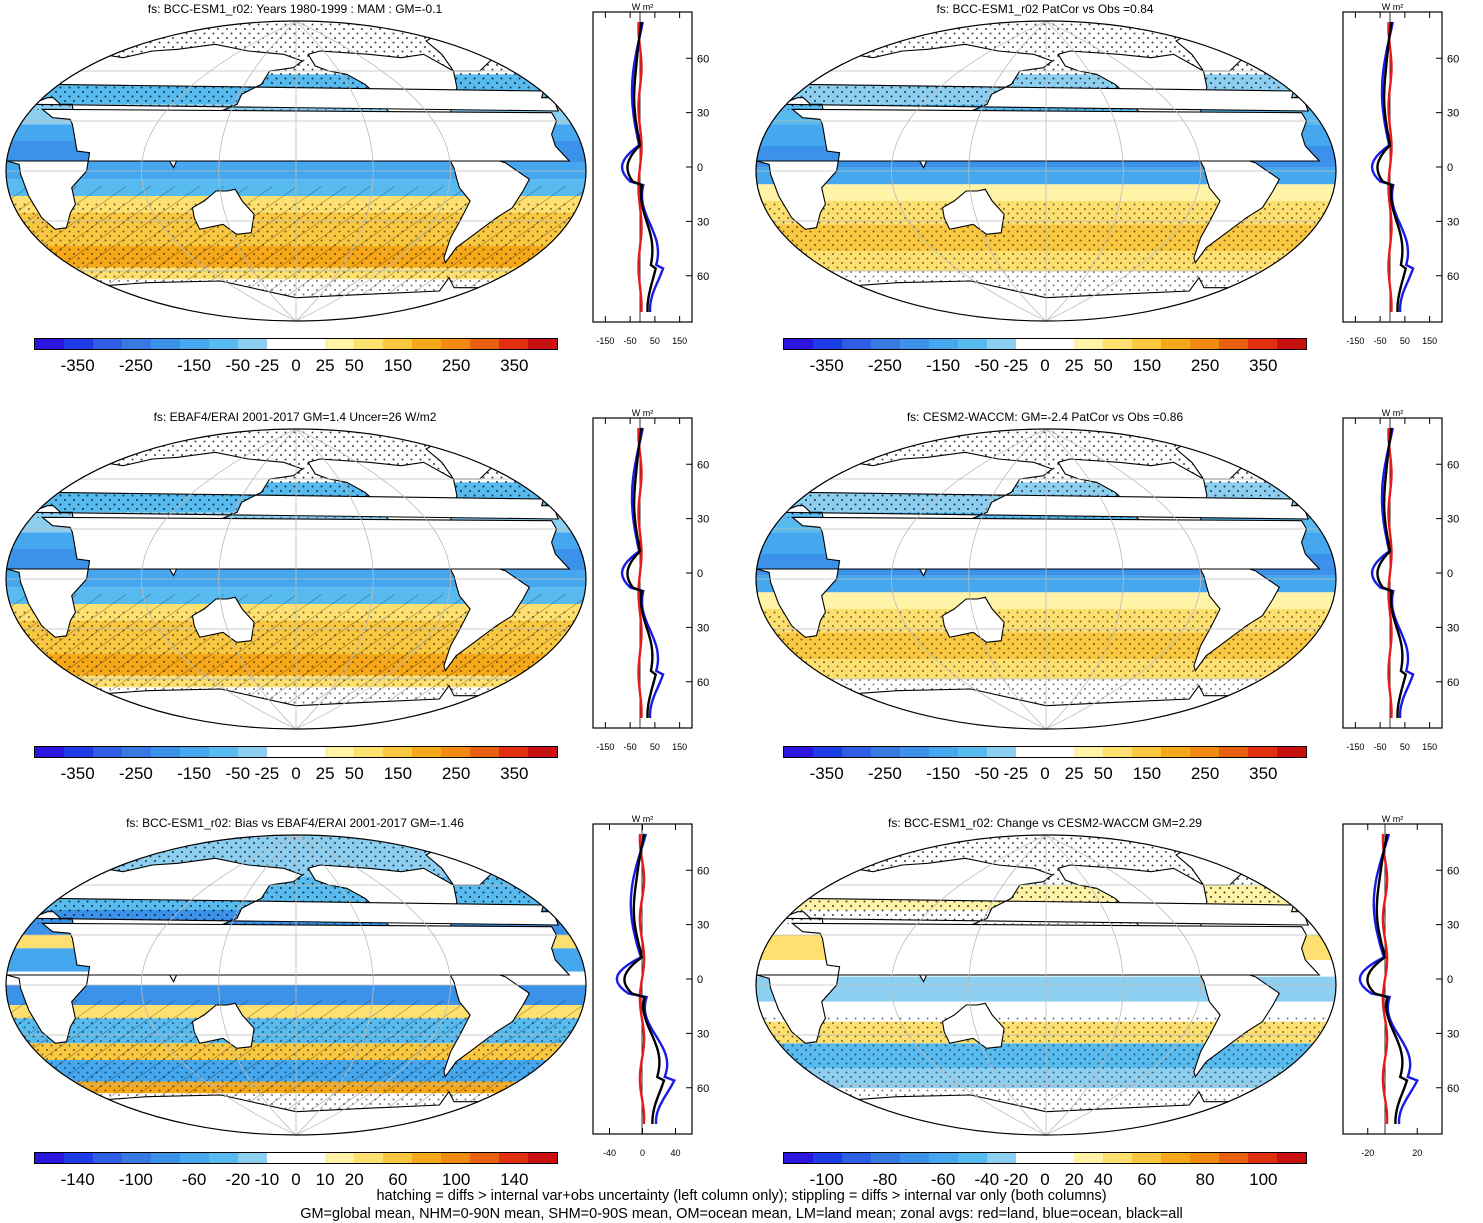 The height and width of the screenshot is (1223, 1483). I want to click on zonal-mean-plot-6: W m² -20 20 60N 30N 0 30S 60S, so click(1401, 986).